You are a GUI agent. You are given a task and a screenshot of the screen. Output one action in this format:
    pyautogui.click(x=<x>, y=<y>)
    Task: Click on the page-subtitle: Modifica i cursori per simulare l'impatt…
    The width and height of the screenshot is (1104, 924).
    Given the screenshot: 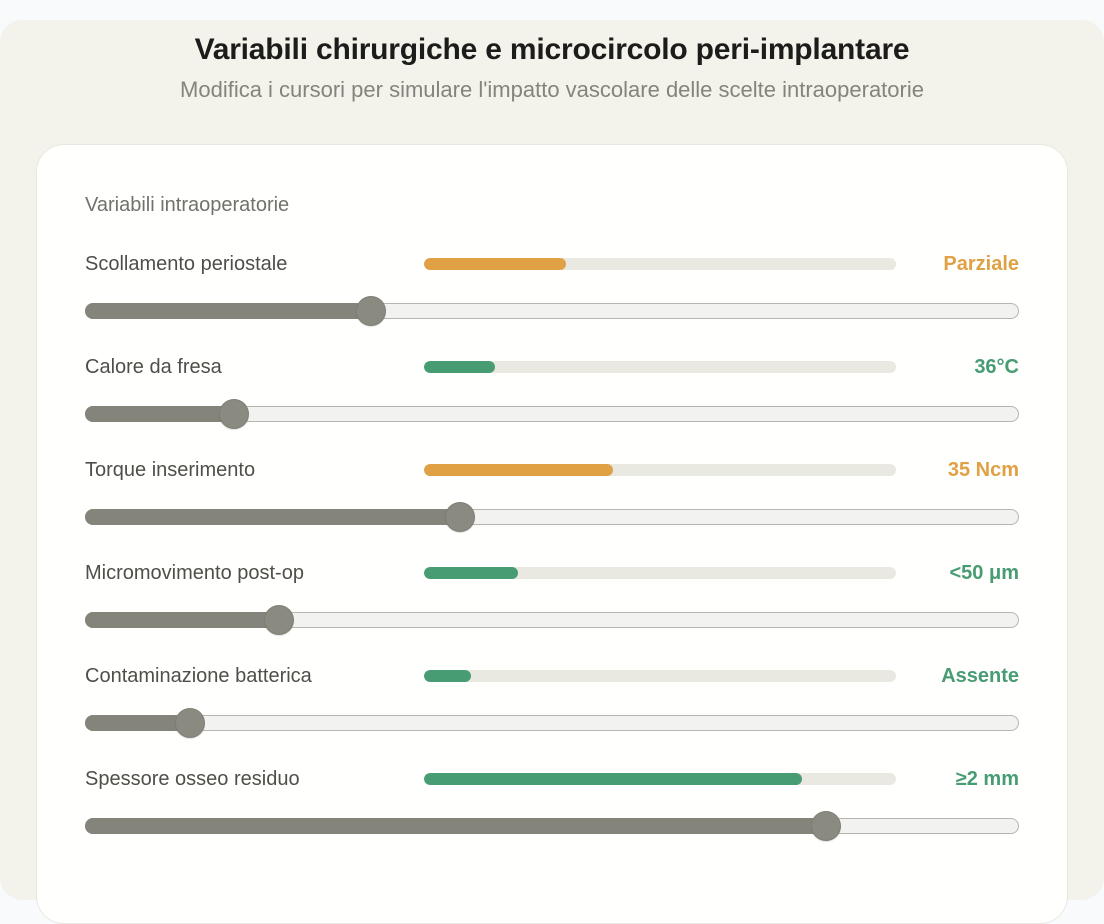 What is the action you would take?
    pyautogui.click(x=552, y=89)
    